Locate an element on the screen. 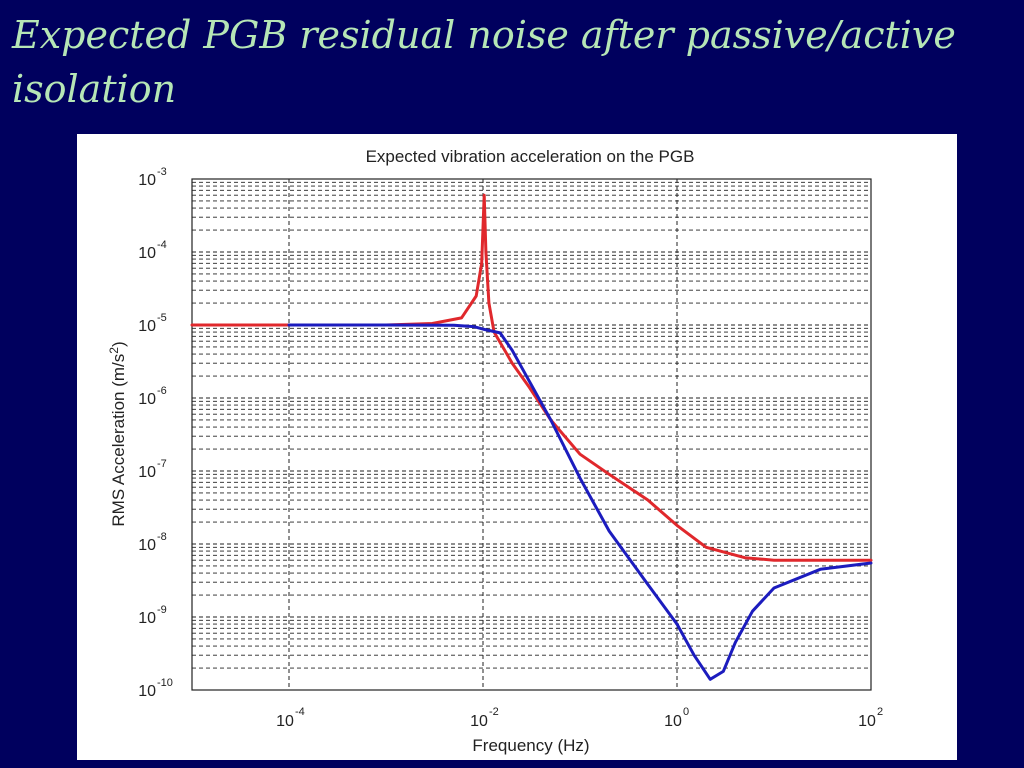 The width and height of the screenshot is (1024, 768). y-tick-label: 10 -3 is located at coordinates (152, 177).